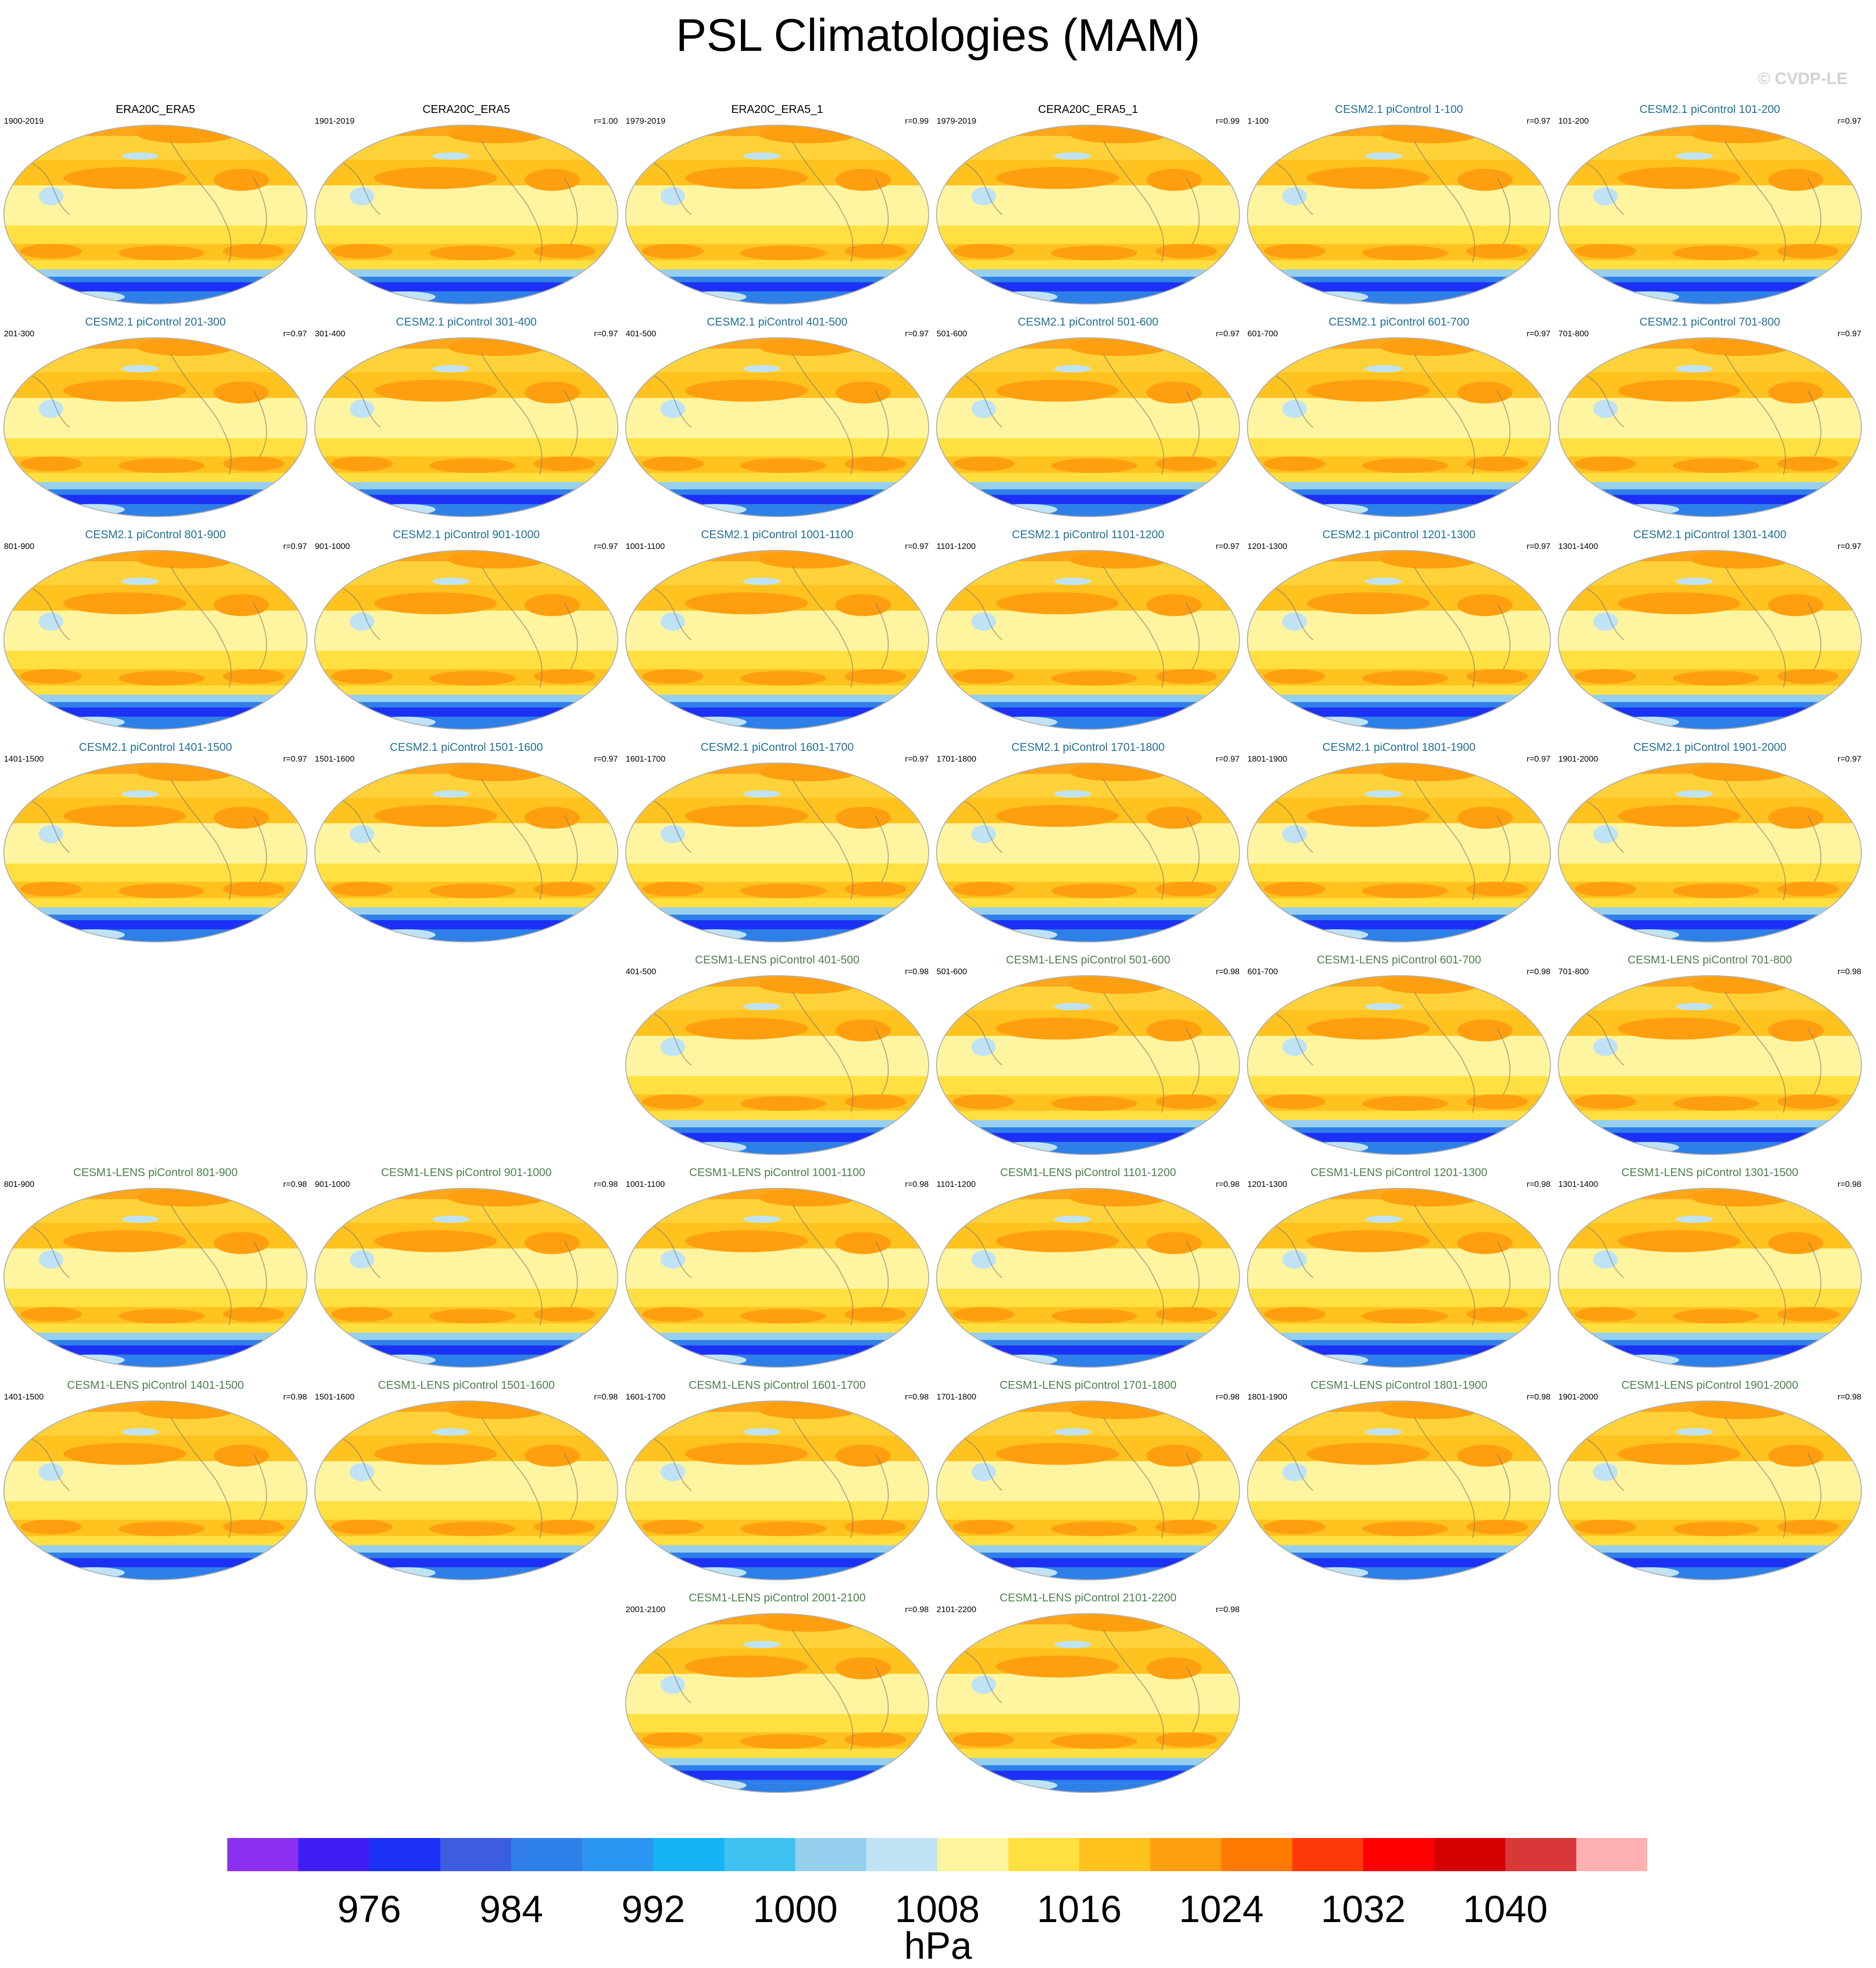 This screenshot has width=1876, height=1968. Describe the element at coordinates (335, 121) in the screenshot. I see `panel-period: 1901-2019` at that location.